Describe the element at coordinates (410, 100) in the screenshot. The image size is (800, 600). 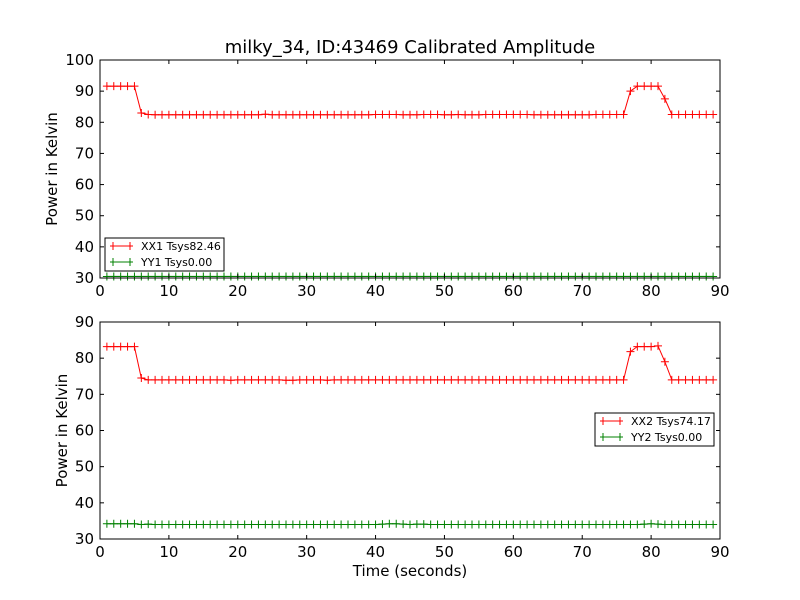
I see `series-1-group` at that location.